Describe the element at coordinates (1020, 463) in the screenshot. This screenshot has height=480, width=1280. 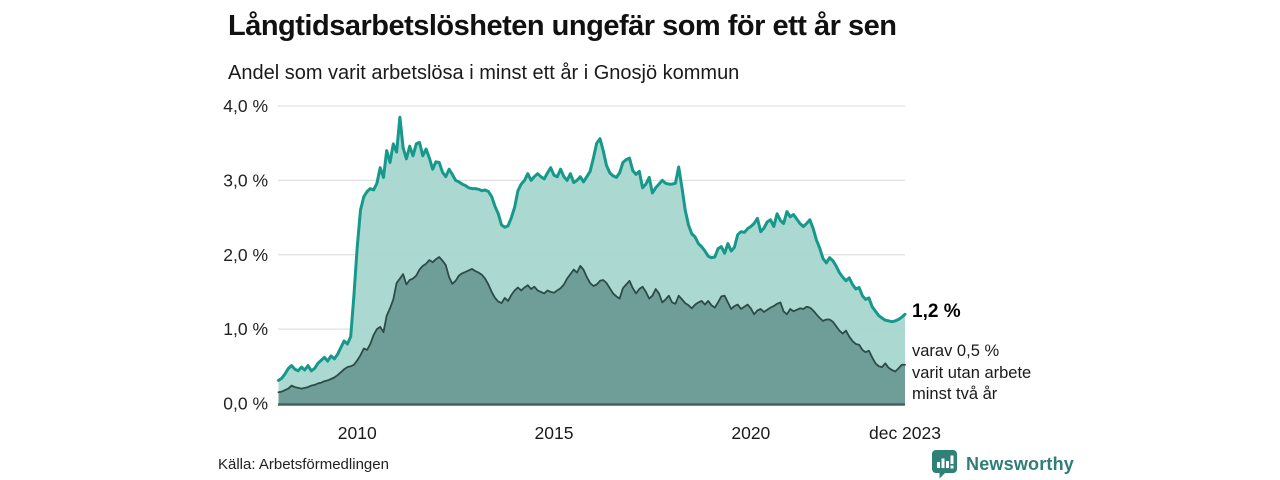
I see `newsworthy-logo-text: Newsworthy` at that location.